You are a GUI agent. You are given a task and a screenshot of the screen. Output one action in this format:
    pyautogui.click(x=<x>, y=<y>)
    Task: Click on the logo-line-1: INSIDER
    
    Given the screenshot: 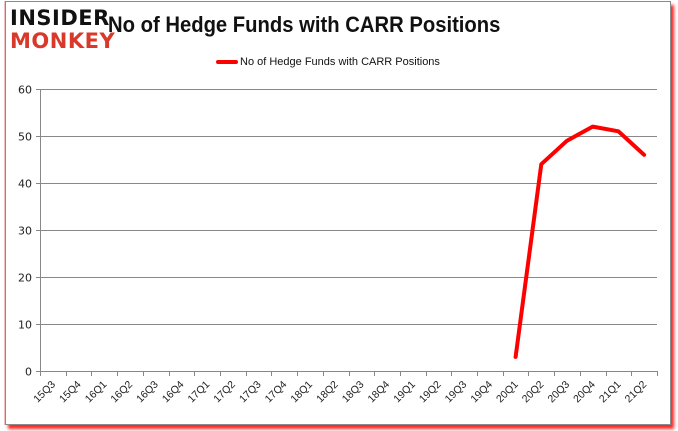 What is the action you would take?
    pyautogui.click(x=60, y=18)
    